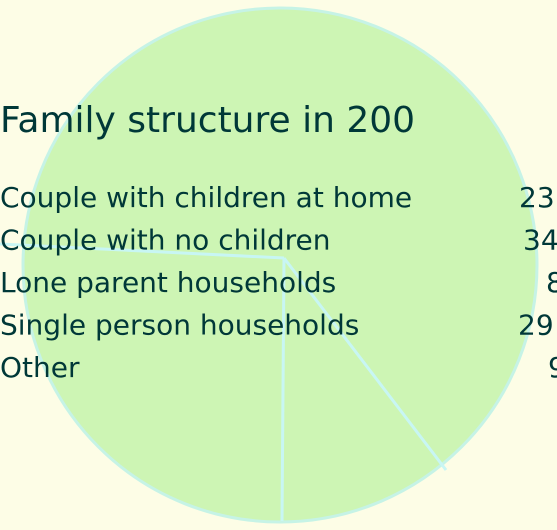  What do you see at coordinates (40, 367) in the screenshot?
I see `row-label: Other` at bounding box center [40, 367].